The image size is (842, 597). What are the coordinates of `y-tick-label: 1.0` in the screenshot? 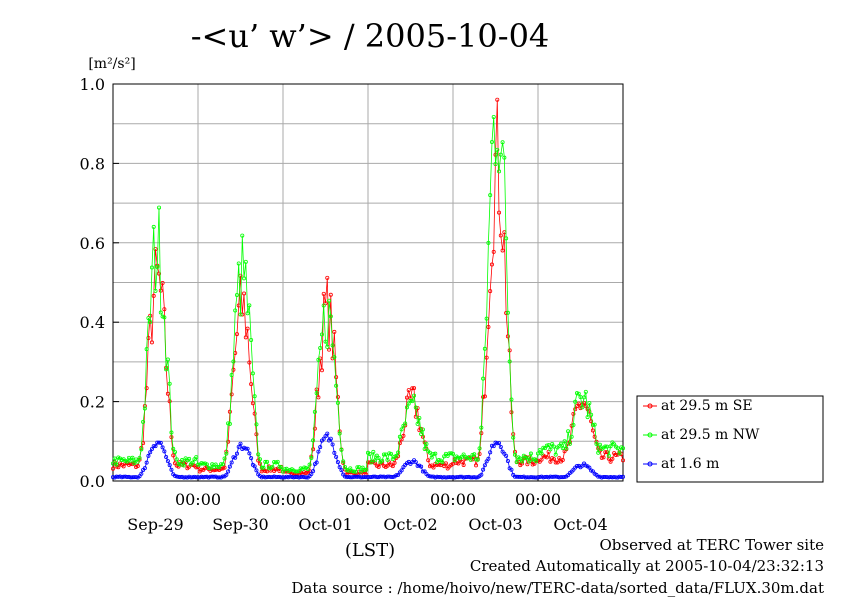 It's located at (92, 84).